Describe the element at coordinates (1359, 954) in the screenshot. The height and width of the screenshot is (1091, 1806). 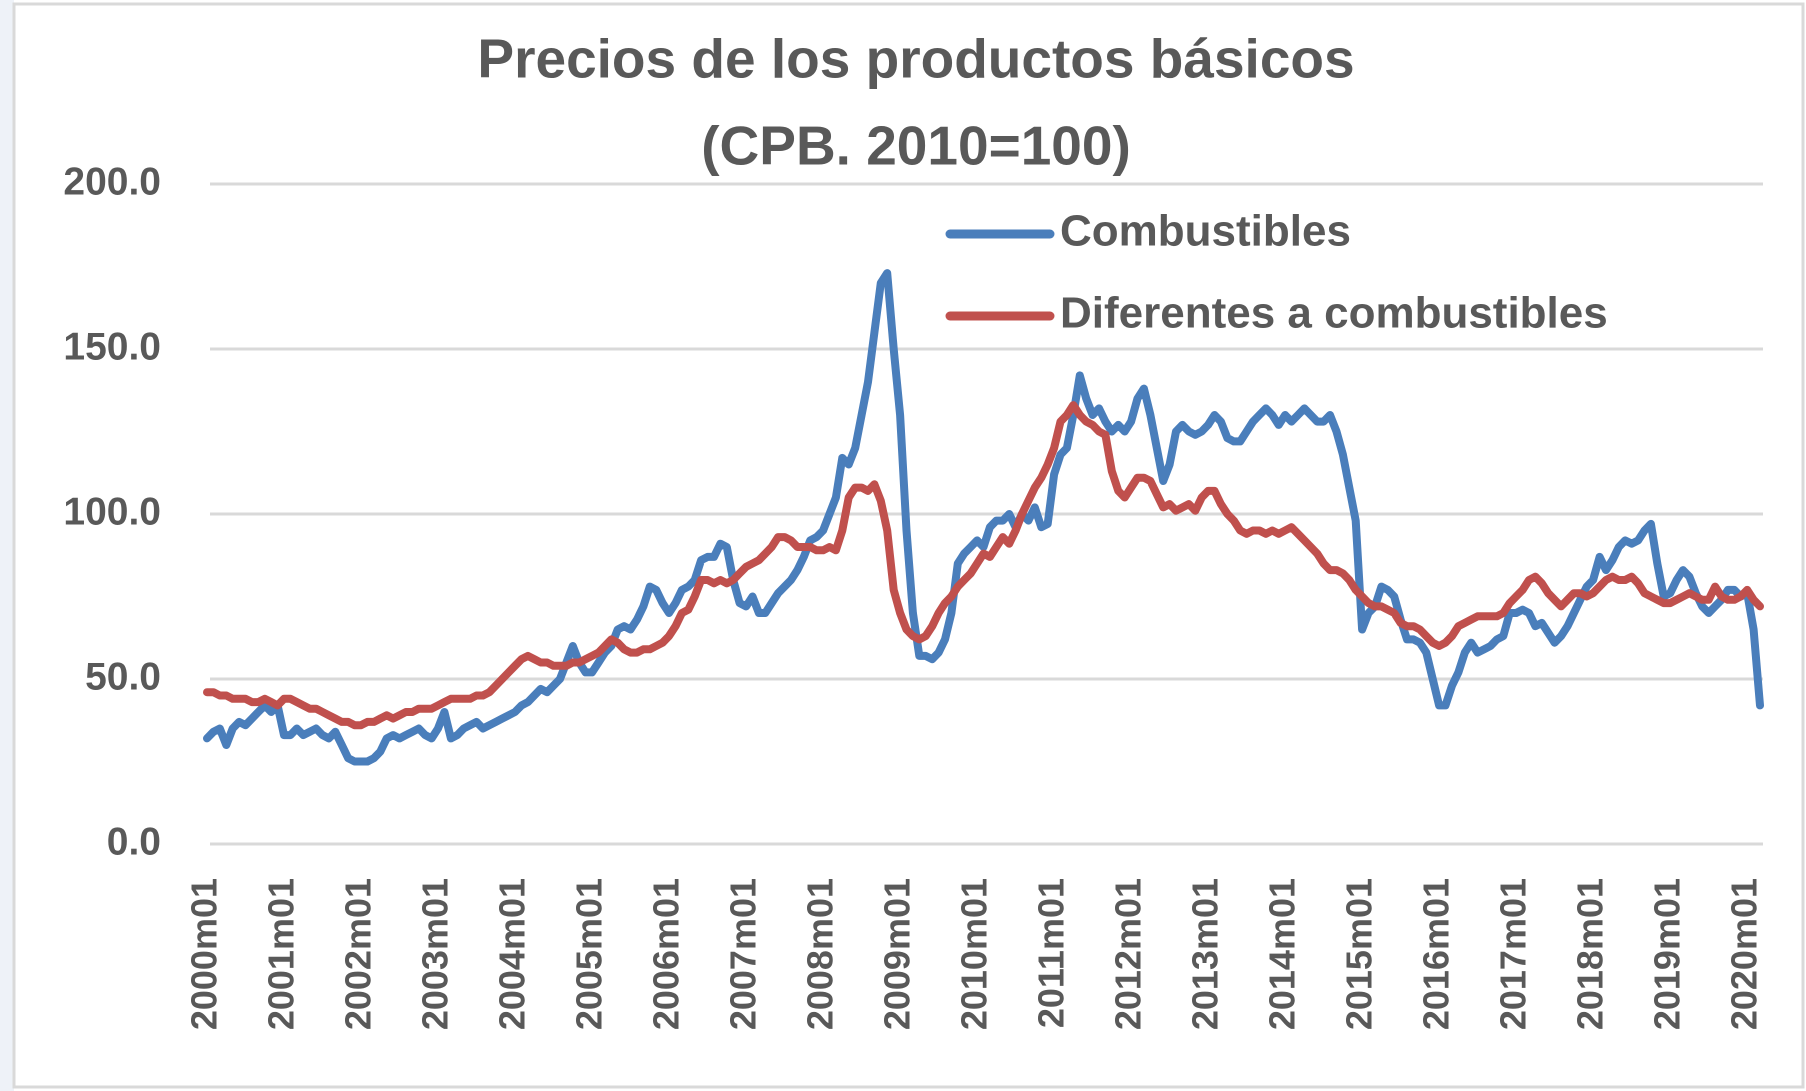
I see `x-tick-label: 2015m01` at that location.